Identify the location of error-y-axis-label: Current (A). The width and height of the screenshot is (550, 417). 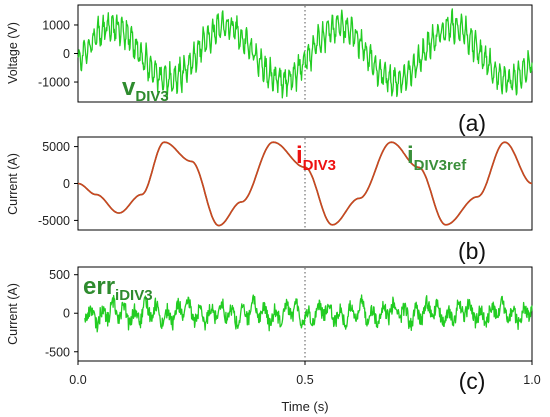
(13, 314).